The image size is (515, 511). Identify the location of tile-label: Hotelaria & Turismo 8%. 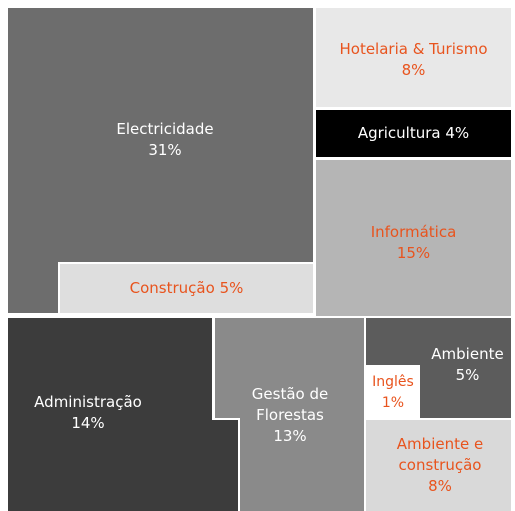
(413, 60).